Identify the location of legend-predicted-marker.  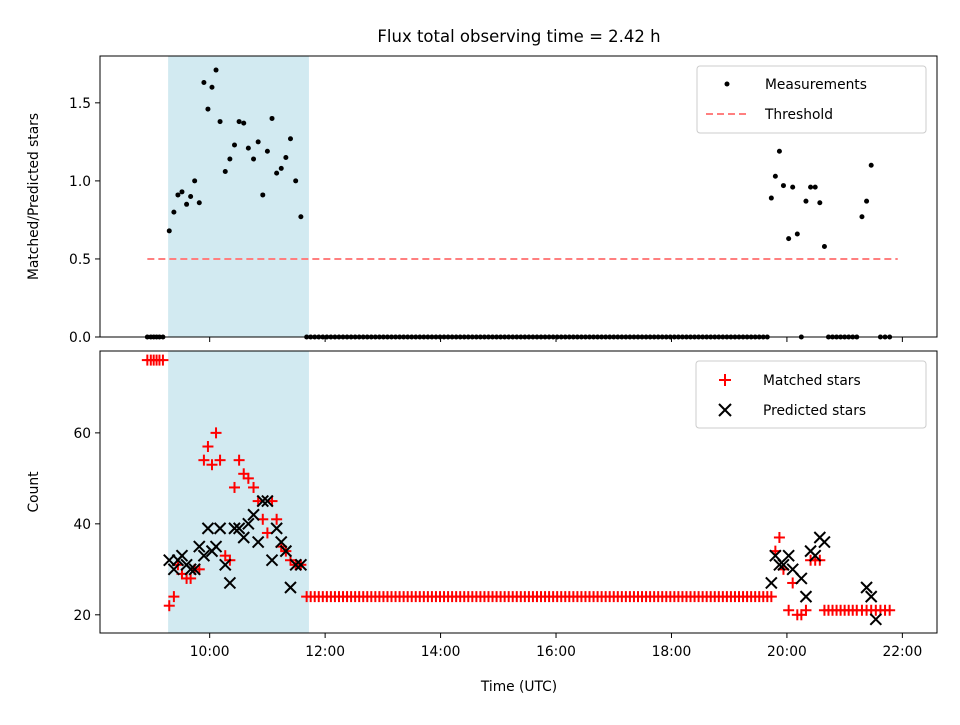
(725, 410).